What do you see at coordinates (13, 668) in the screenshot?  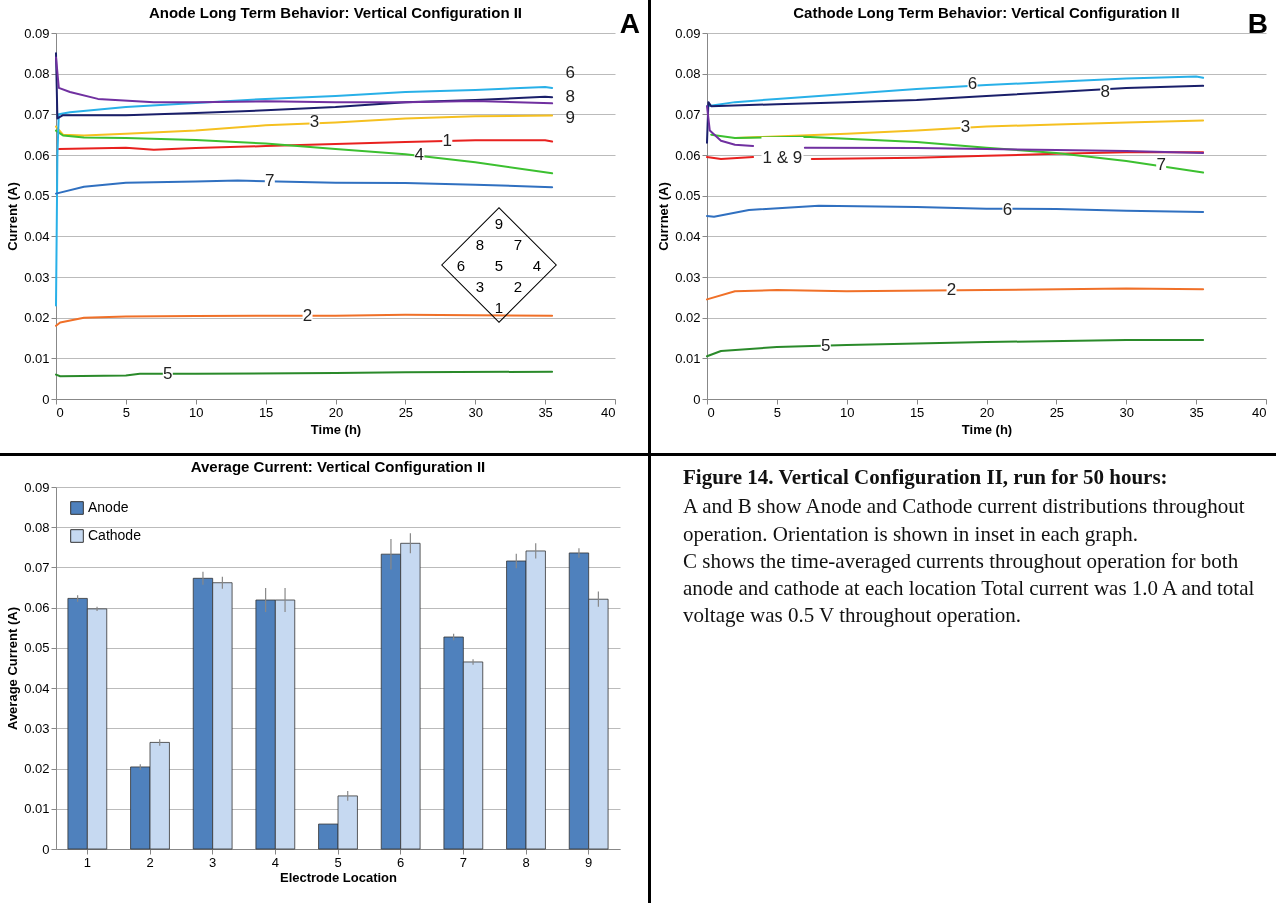 I see `y-axis-title: Average Current (A)` at bounding box center [13, 668].